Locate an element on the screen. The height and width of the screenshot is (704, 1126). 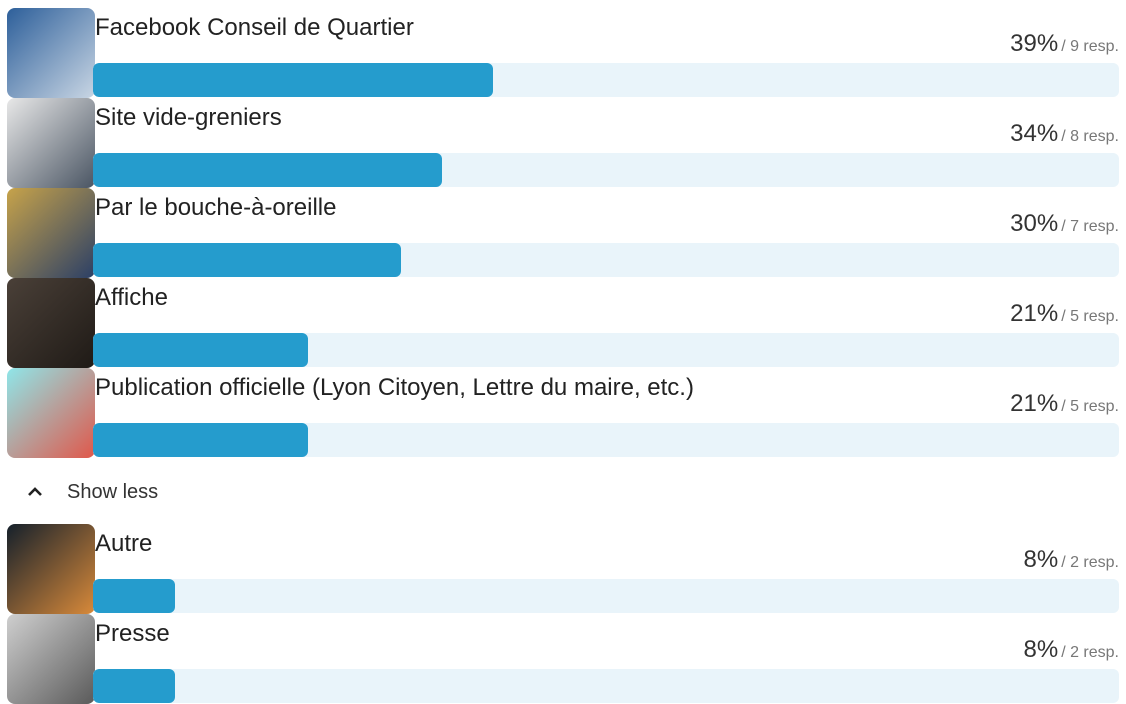
option-label: Affiche is located at coordinates (131, 297).